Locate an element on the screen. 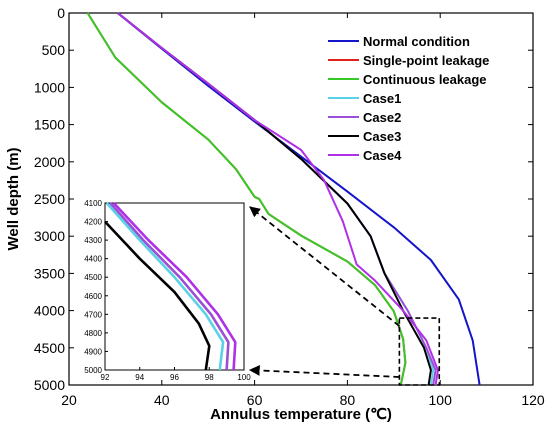  inset-y-tick-label: 4300 is located at coordinates (93, 240).